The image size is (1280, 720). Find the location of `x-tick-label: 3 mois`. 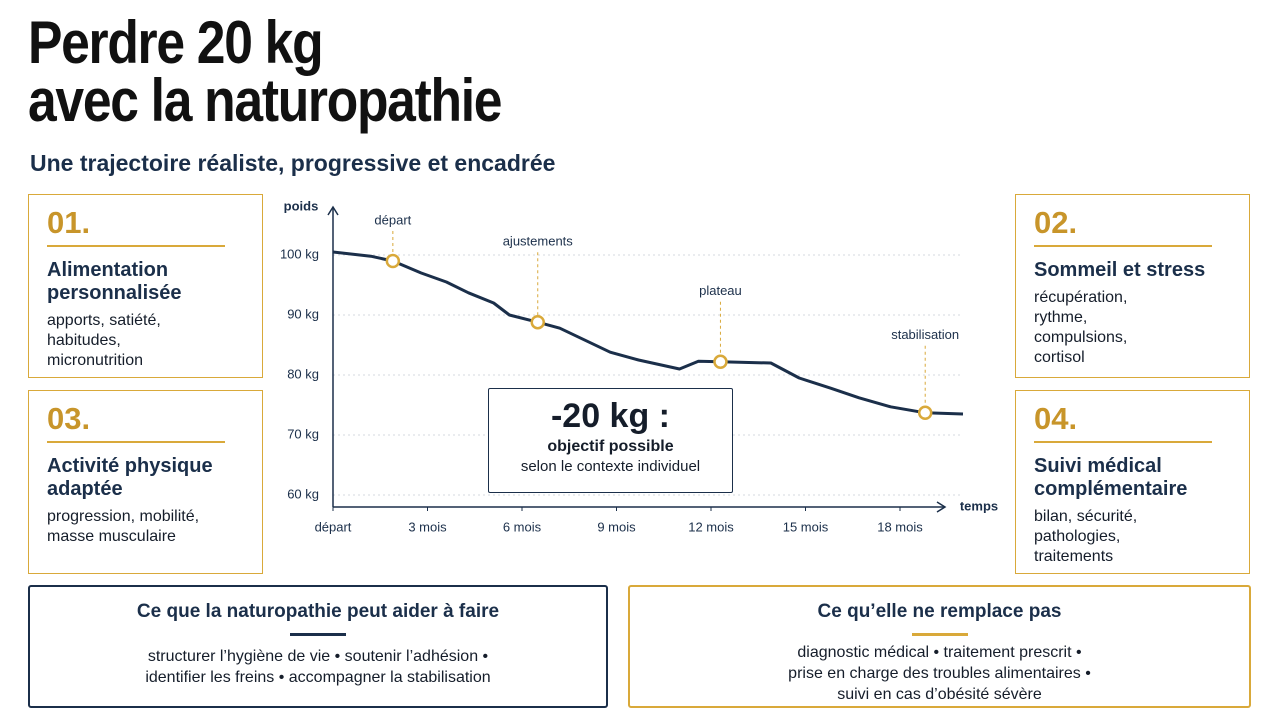

x-tick-label: 3 mois is located at coordinates (427, 526).